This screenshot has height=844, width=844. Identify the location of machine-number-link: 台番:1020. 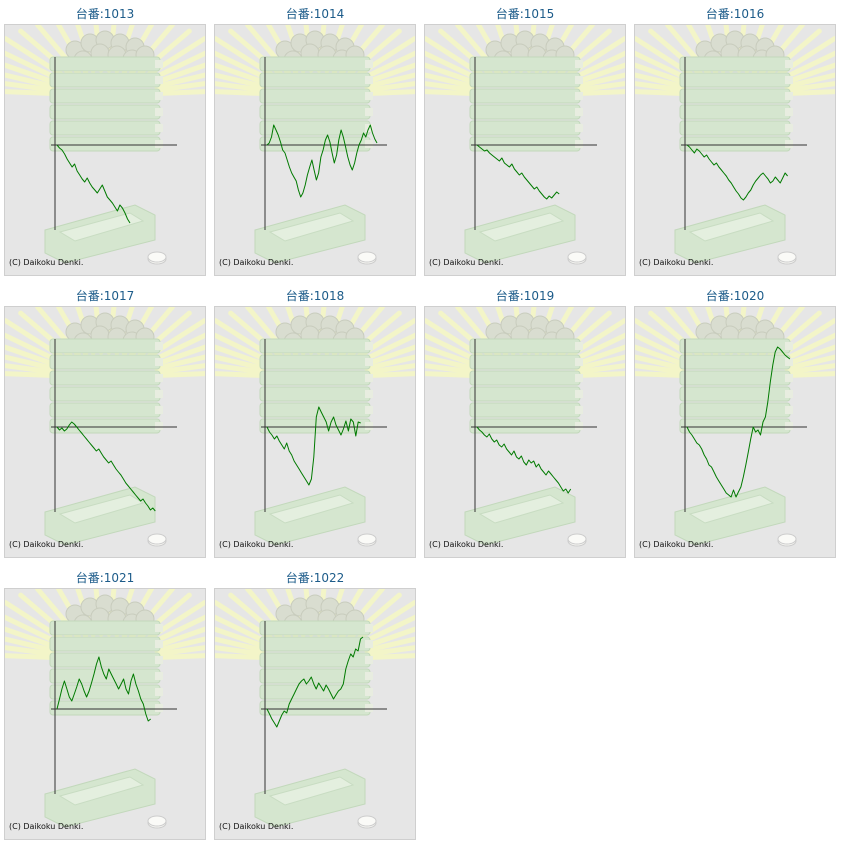
(735, 296).